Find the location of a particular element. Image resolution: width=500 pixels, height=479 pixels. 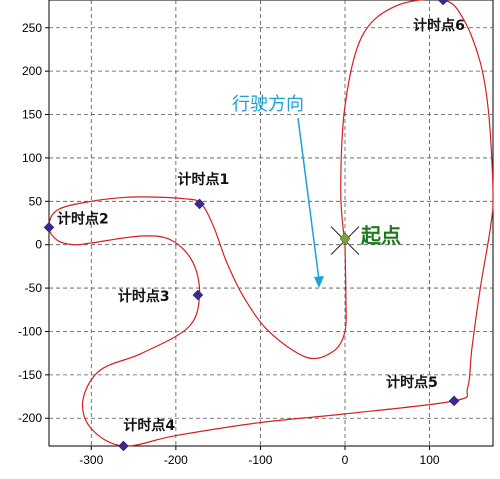

timing-point-label: 计时点1 is located at coordinates (204, 179).